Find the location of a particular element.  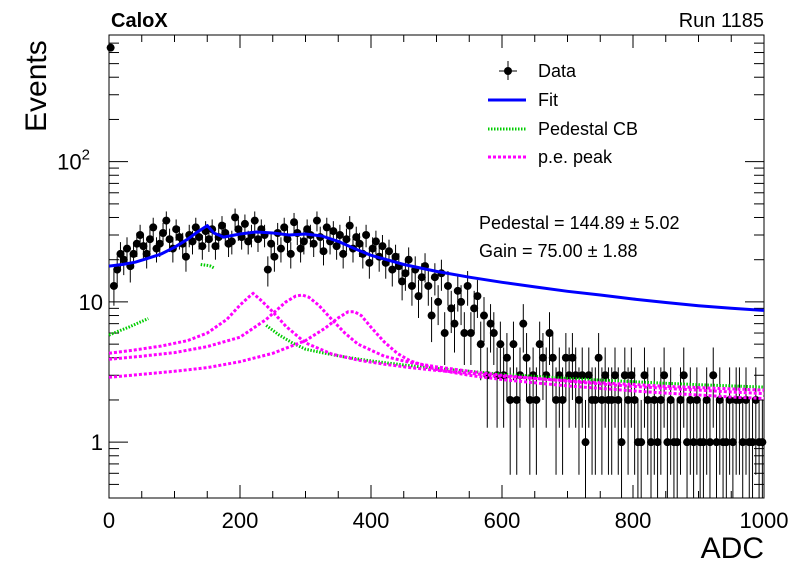

fit-curve is located at coordinates (436, 268).